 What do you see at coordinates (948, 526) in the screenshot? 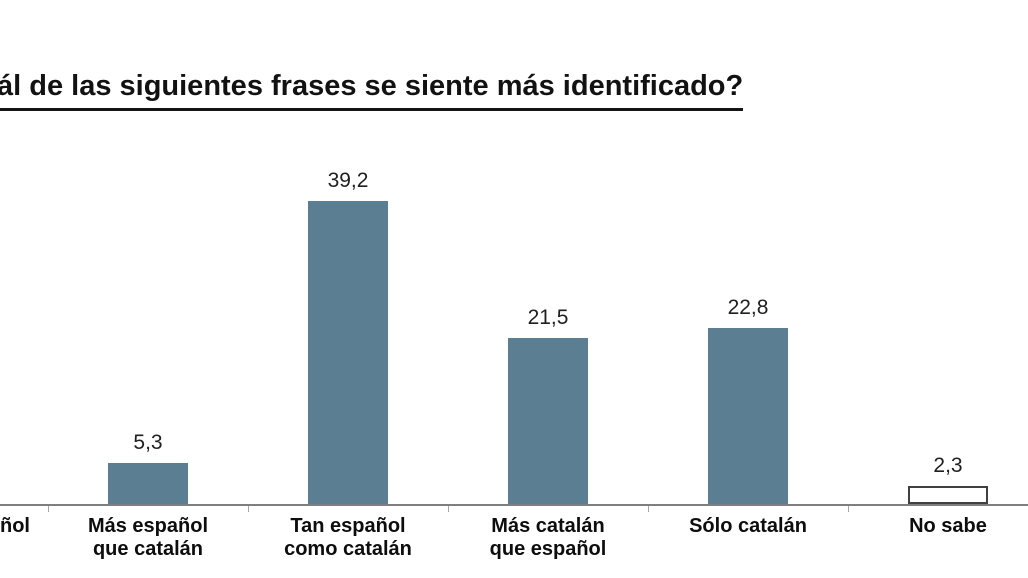
I see `category-label-5: No sabe` at bounding box center [948, 526].